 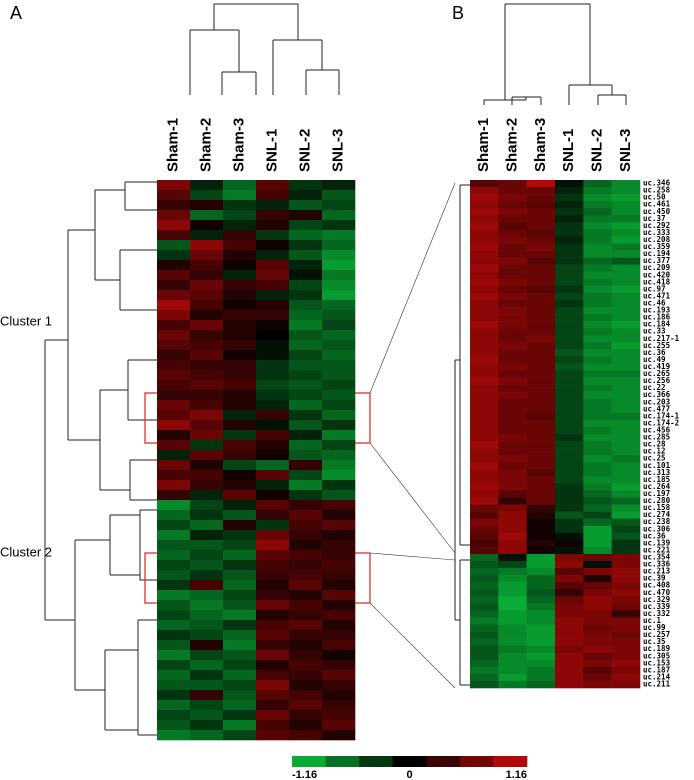 I want to click on column-label: SNL-1, so click(x=271, y=150).